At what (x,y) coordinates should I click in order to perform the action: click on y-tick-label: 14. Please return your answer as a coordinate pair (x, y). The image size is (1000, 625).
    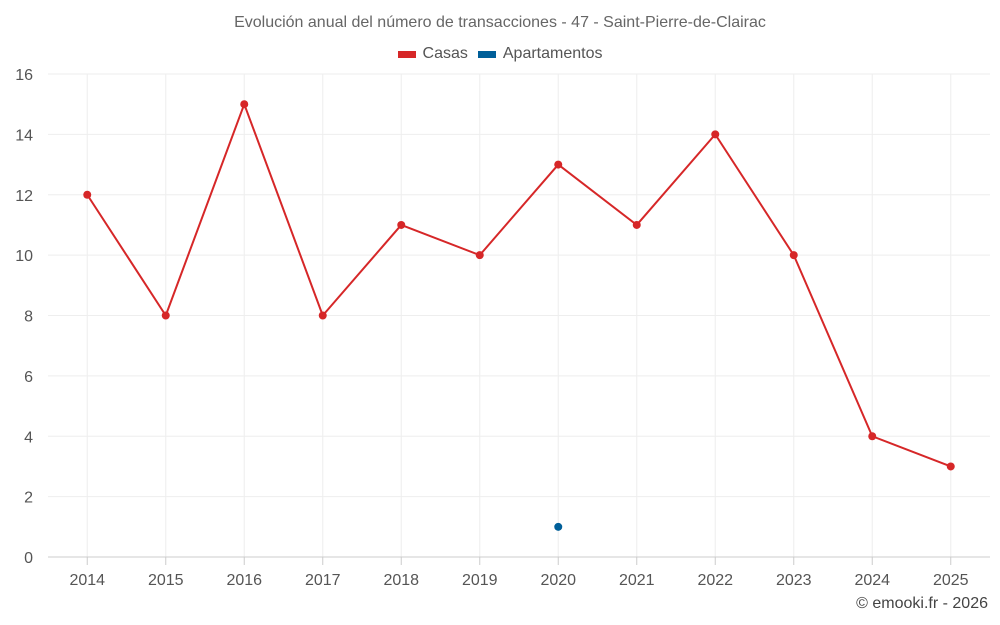
    Looking at the image, I should click on (24, 135).